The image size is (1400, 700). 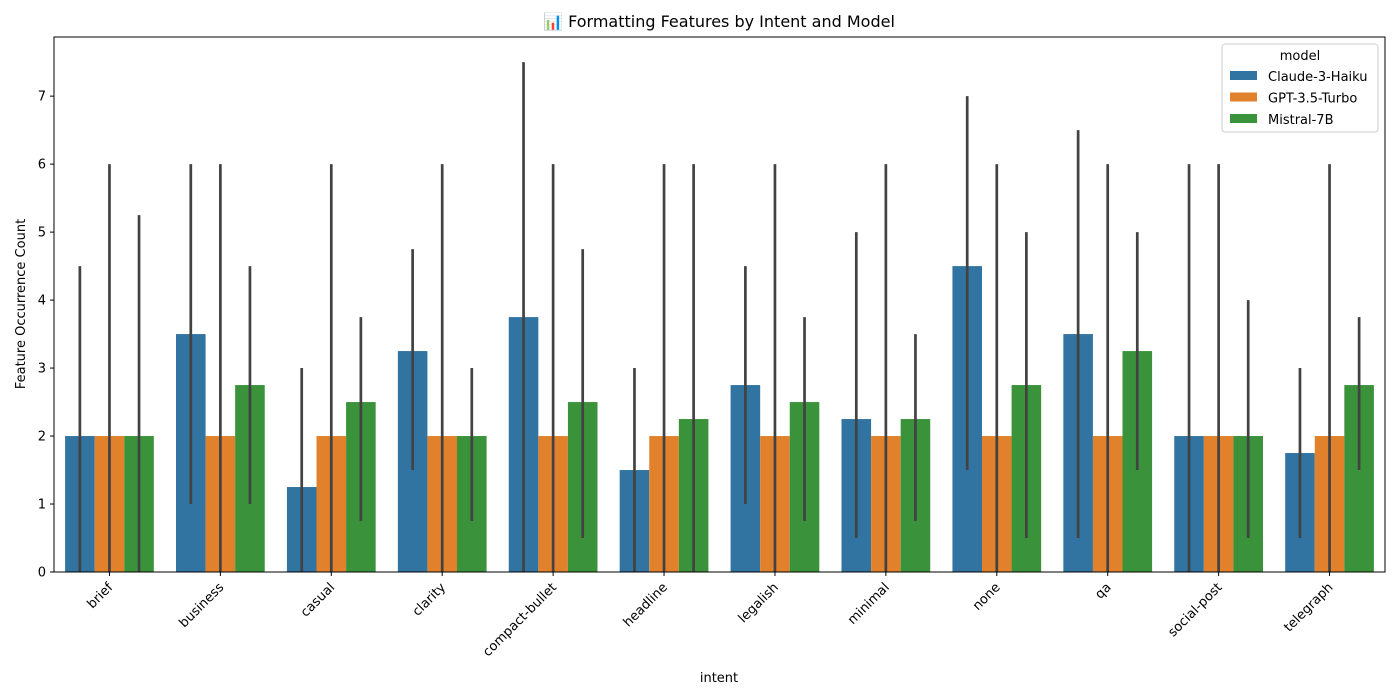 What do you see at coordinates (719, 678) in the screenshot?
I see `x-axis-label: intent` at bounding box center [719, 678].